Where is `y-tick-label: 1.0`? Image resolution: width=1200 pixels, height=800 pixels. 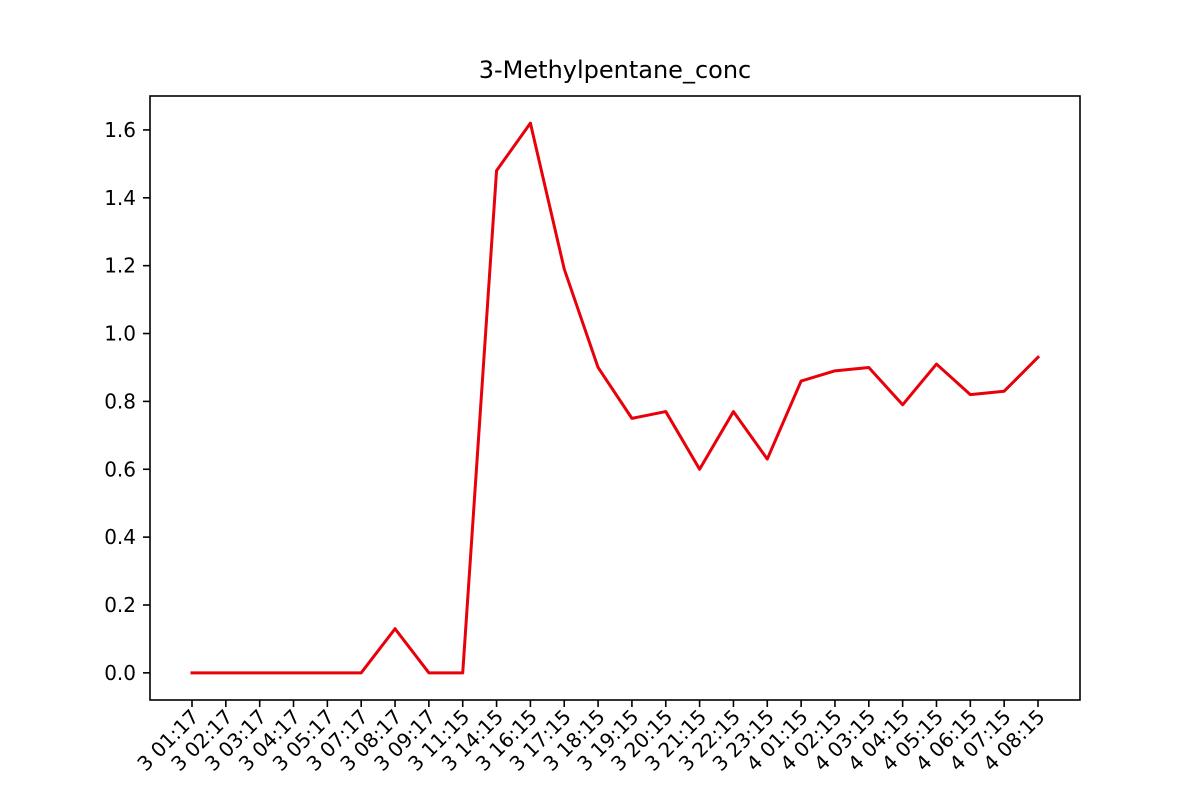 y-tick-label: 1.0 is located at coordinates (120, 334).